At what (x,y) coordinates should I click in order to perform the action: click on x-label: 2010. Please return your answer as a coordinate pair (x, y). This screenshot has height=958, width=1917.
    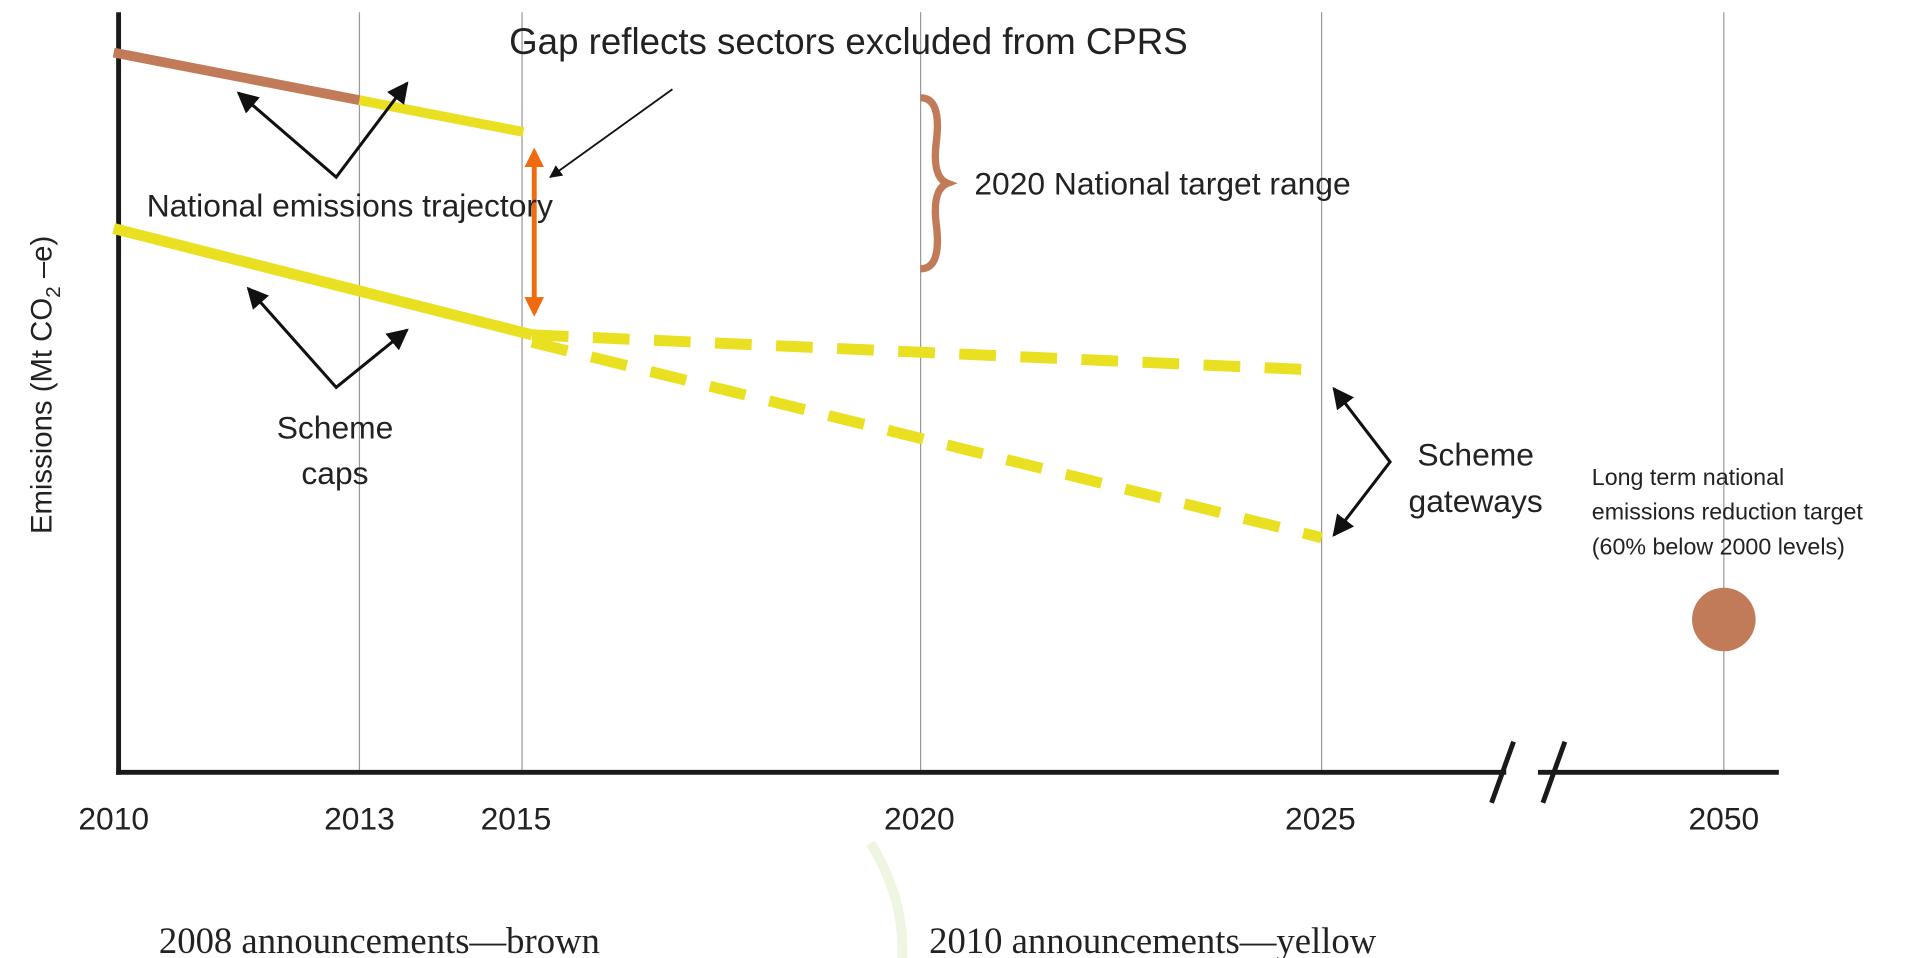
    Looking at the image, I should click on (113, 819).